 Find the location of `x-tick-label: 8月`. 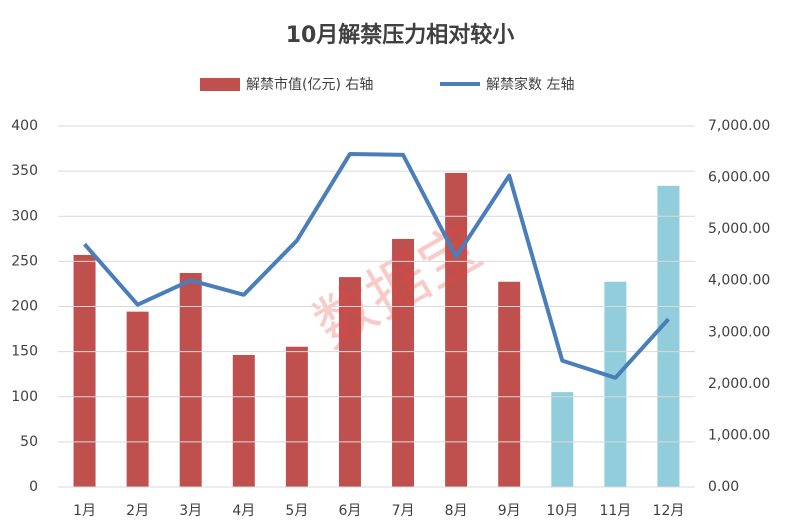

x-tick-label: 8月 is located at coordinates (456, 511).